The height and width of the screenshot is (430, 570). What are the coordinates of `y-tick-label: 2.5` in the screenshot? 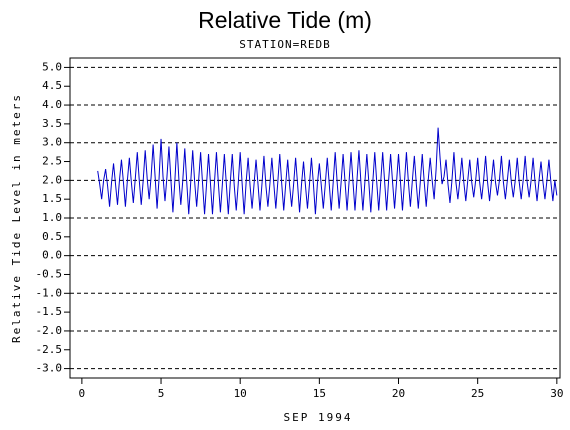 It's located at (52, 161).